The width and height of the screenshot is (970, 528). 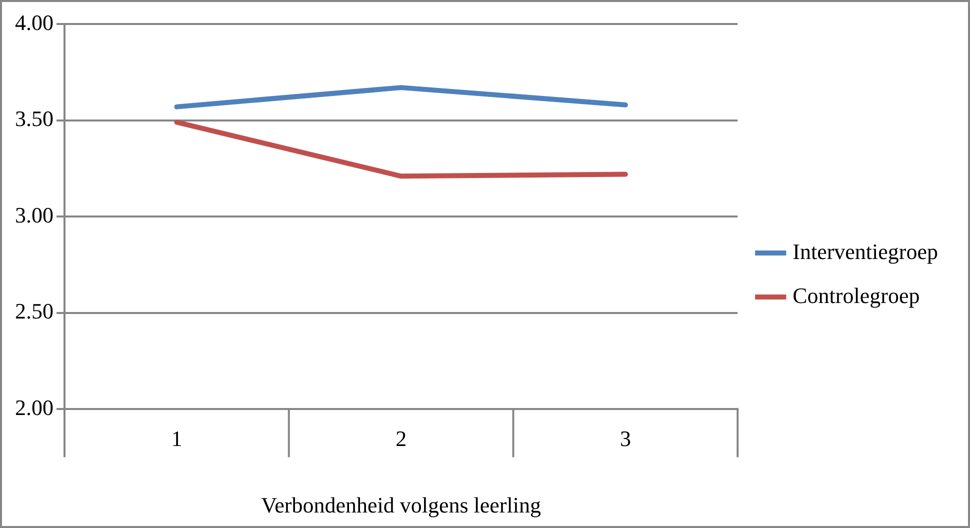 I want to click on y-tick-label: 3.50, so click(x=34, y=119).